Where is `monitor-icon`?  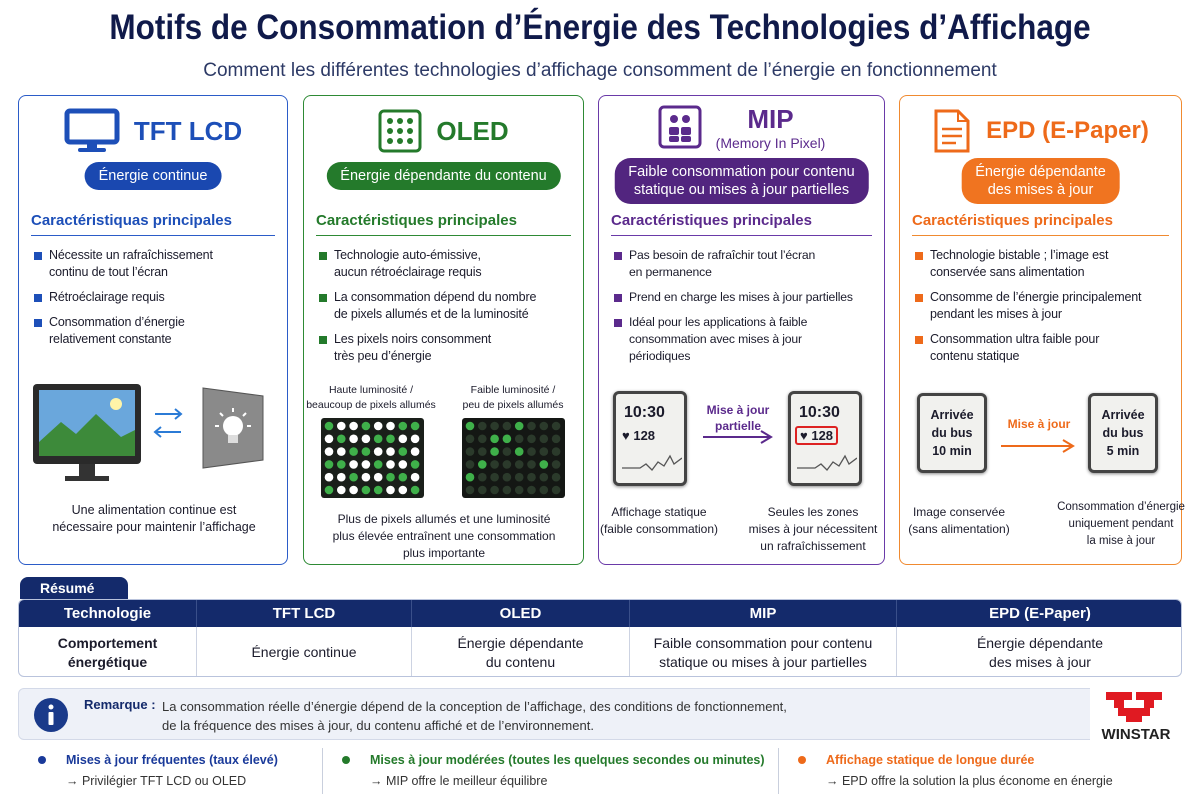
monitor-icon is located at coordinates (92, 130).